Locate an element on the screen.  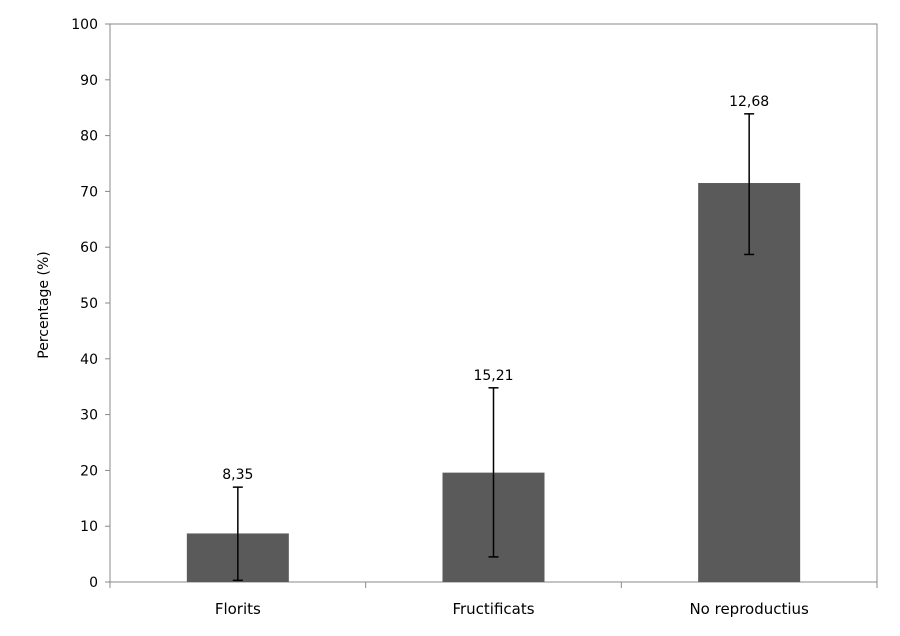
y-tick-label: 20 is located at coordinates (89, 471).